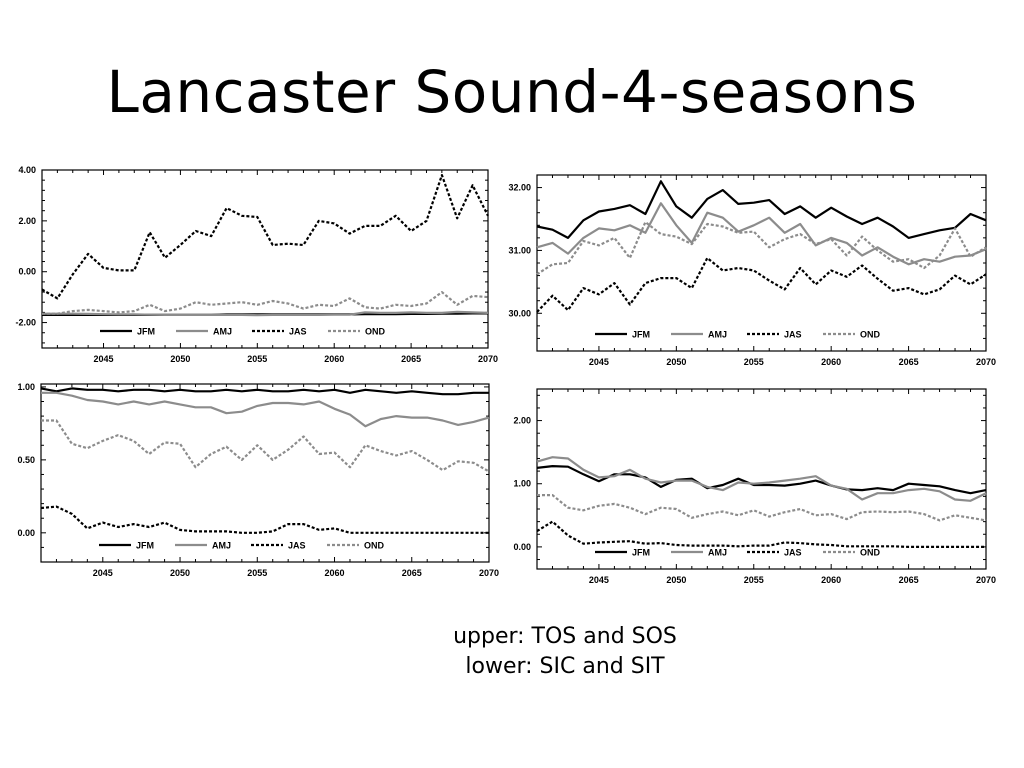 The height and width of the screenshot is (768, 1024). Describe the element at coordinates (27, 170) in the screenshot. I see `y-tick-label: 4.00` at that location.